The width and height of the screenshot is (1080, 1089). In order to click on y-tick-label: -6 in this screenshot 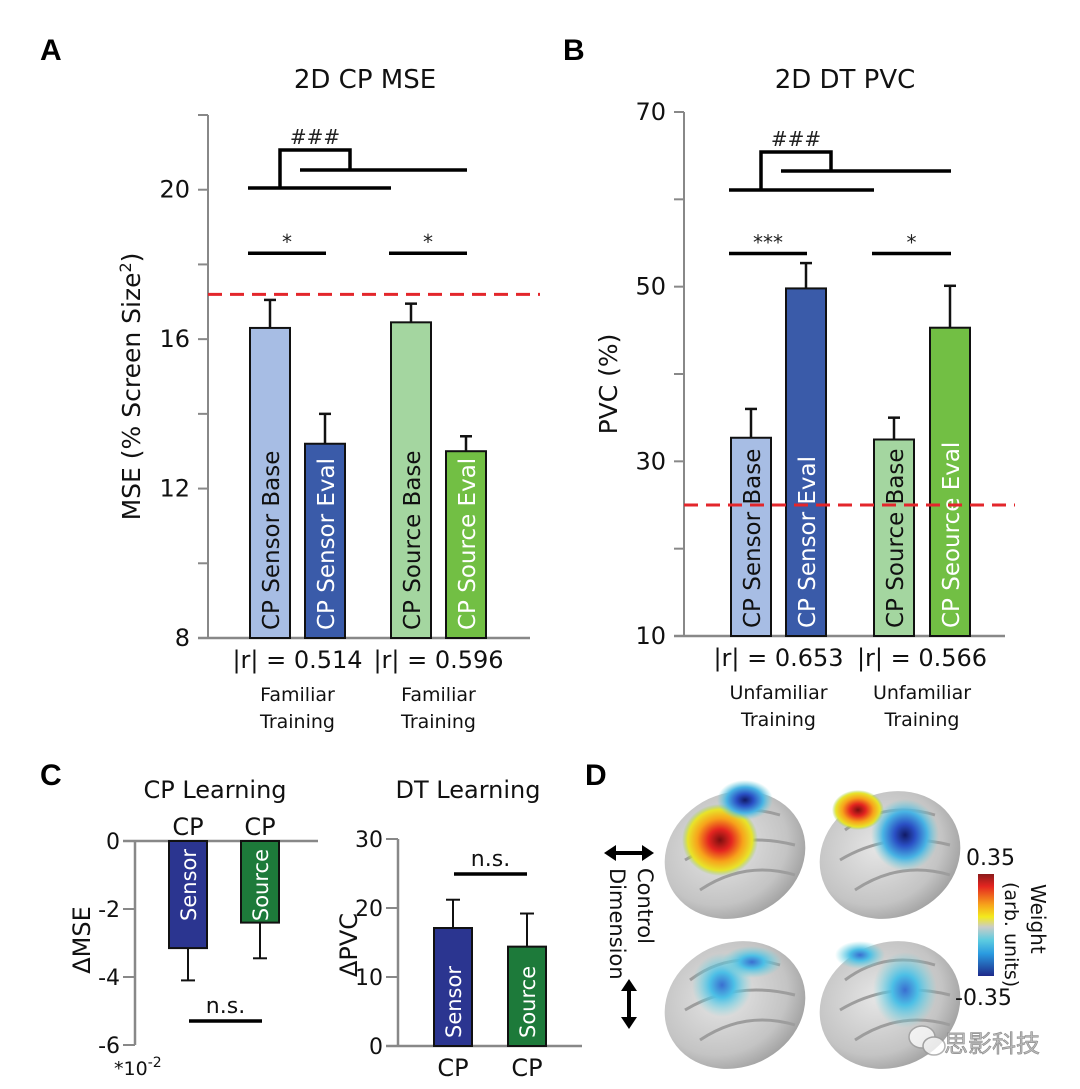, I will do `click(109, 1046)`.